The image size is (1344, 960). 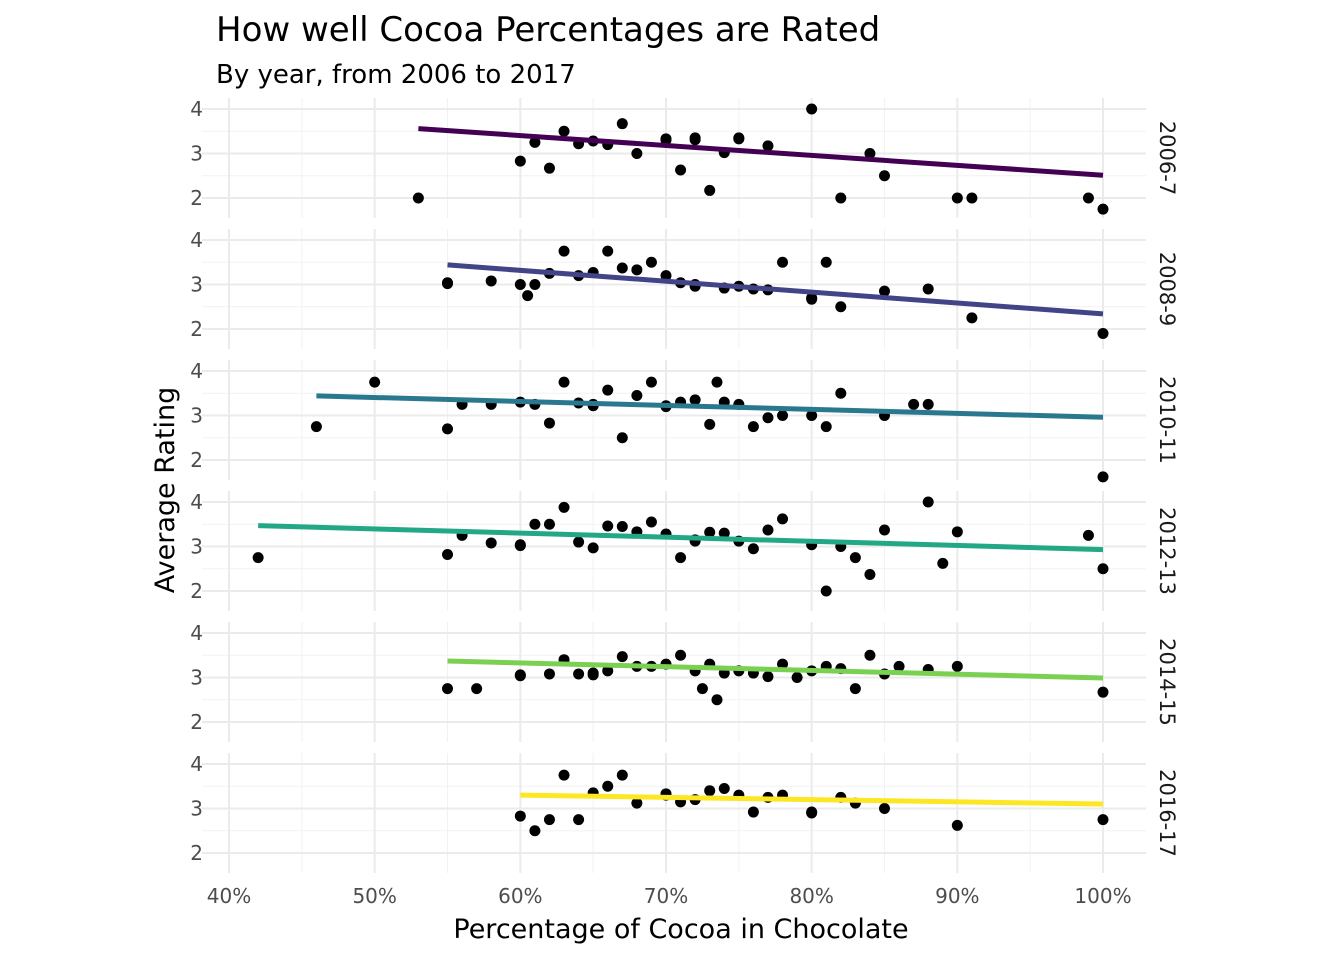 I want to click on facet-panel-2012-13: 2 3 4 2012-13, so click(x=684, y=550).